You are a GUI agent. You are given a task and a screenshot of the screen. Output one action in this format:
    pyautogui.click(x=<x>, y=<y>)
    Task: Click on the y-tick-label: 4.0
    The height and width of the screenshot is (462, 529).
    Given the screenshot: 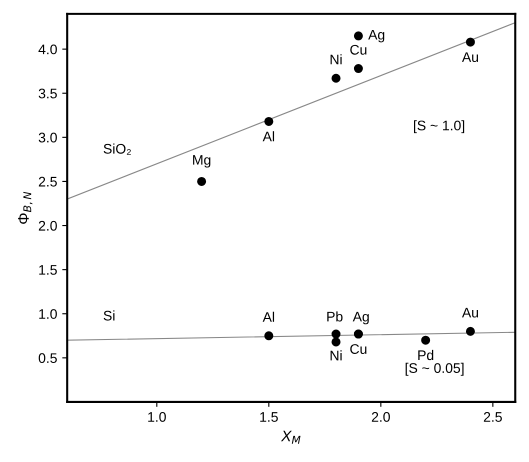 What is the action you would take?
    pyautogui.click(x=47, y=49)
    